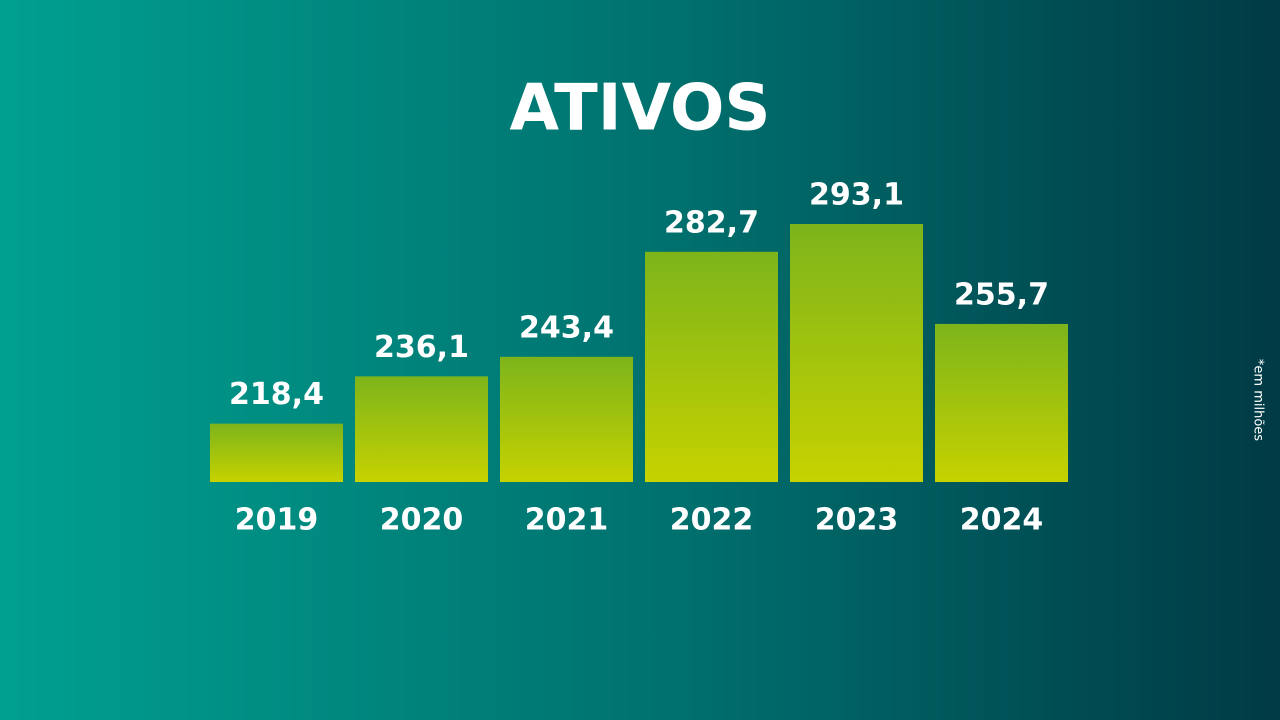 The height and width of the screenshot is (720, 1280). I want to click on value-label: 282,7, so click(711, 222).